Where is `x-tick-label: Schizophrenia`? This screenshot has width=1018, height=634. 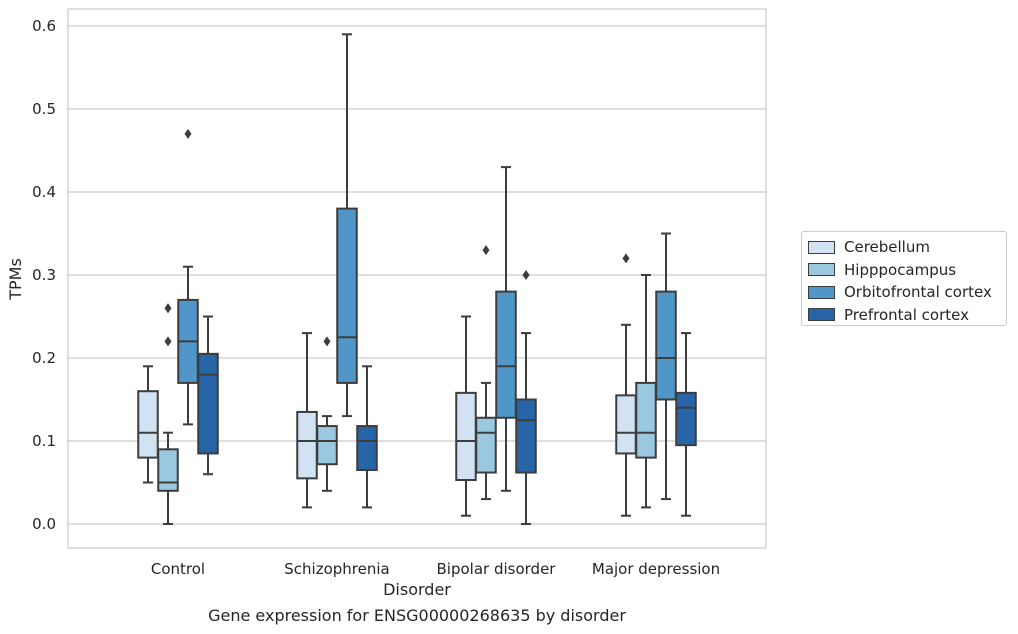 x-tick-label: Schizophrenia is located at coordinates (336, 569).